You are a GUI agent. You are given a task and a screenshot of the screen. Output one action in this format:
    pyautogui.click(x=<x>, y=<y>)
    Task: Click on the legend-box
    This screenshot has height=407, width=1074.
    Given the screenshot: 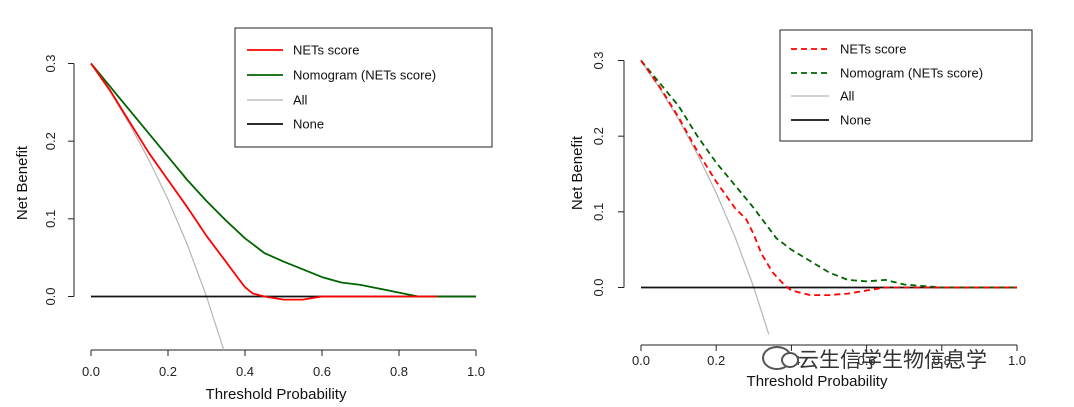 What is the action you would take?
    pyautogui.click(x=363, y=87)
    